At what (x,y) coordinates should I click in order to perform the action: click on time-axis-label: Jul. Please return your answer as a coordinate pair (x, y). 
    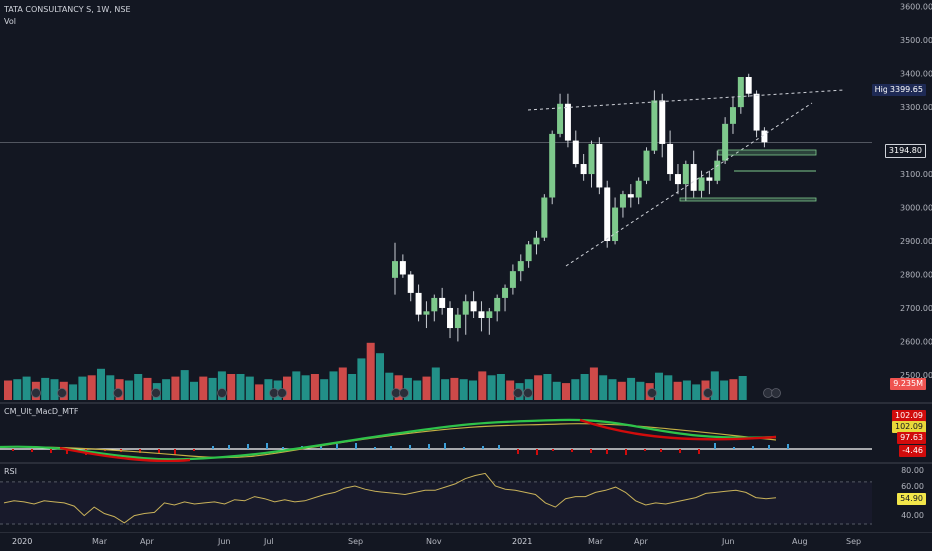
    Looking at the image, I should click on (269, 541).